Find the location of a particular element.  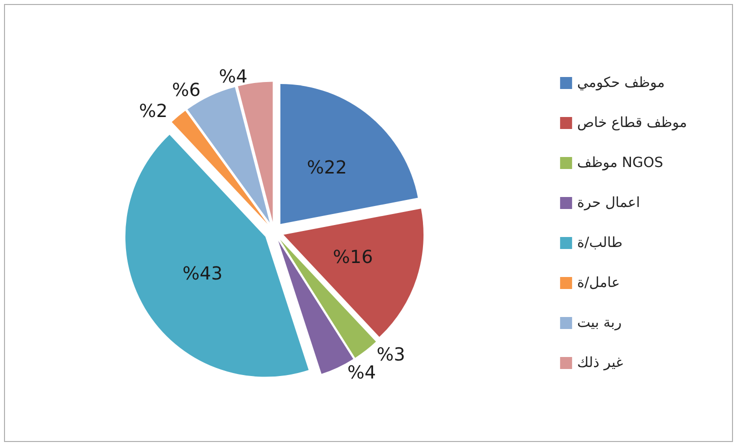

data-label: %3 is located at coordinates (391, 355).